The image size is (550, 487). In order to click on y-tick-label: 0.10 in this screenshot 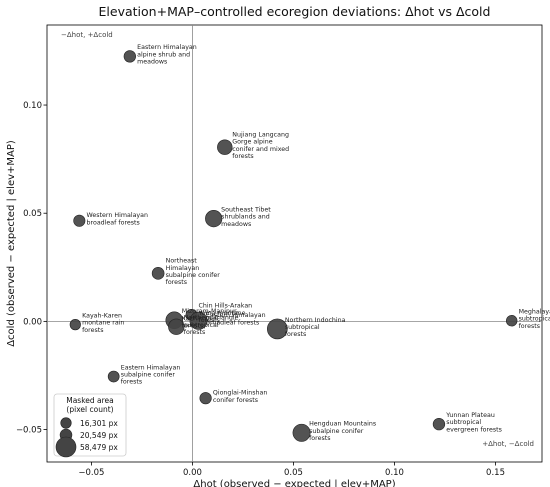, I will do `click(32, 106)`.